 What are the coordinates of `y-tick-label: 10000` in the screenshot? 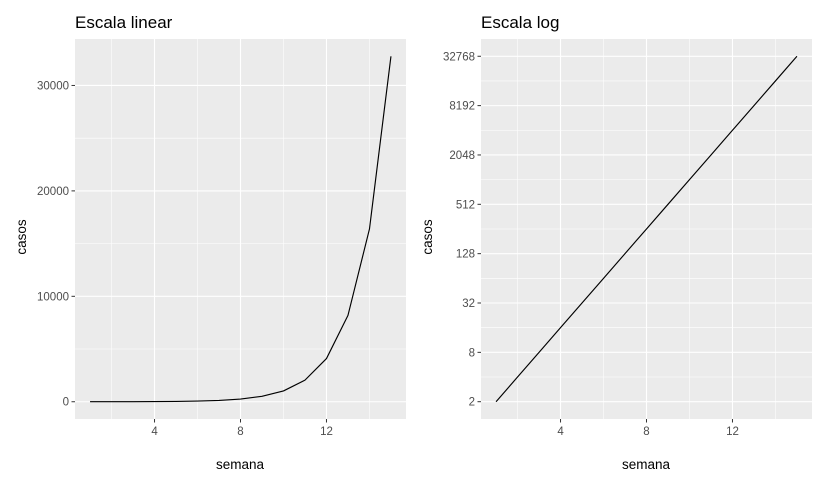 It's located at (53, 297).